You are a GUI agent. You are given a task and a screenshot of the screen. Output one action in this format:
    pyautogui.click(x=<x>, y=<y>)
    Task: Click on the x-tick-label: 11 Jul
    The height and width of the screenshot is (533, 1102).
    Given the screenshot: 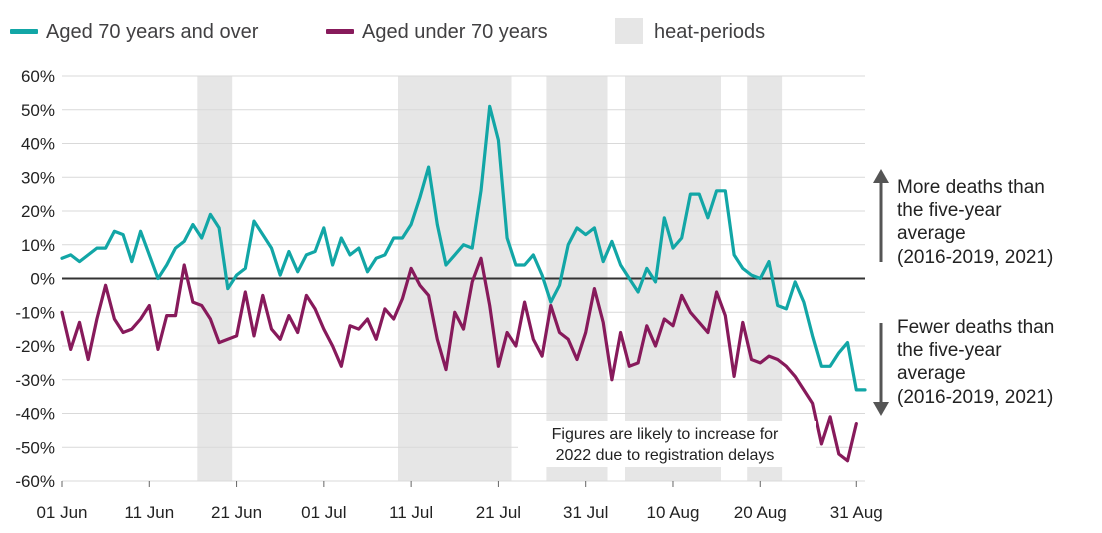 What is the action you would take?
    pyautogui.click(x=411, y=512)
    